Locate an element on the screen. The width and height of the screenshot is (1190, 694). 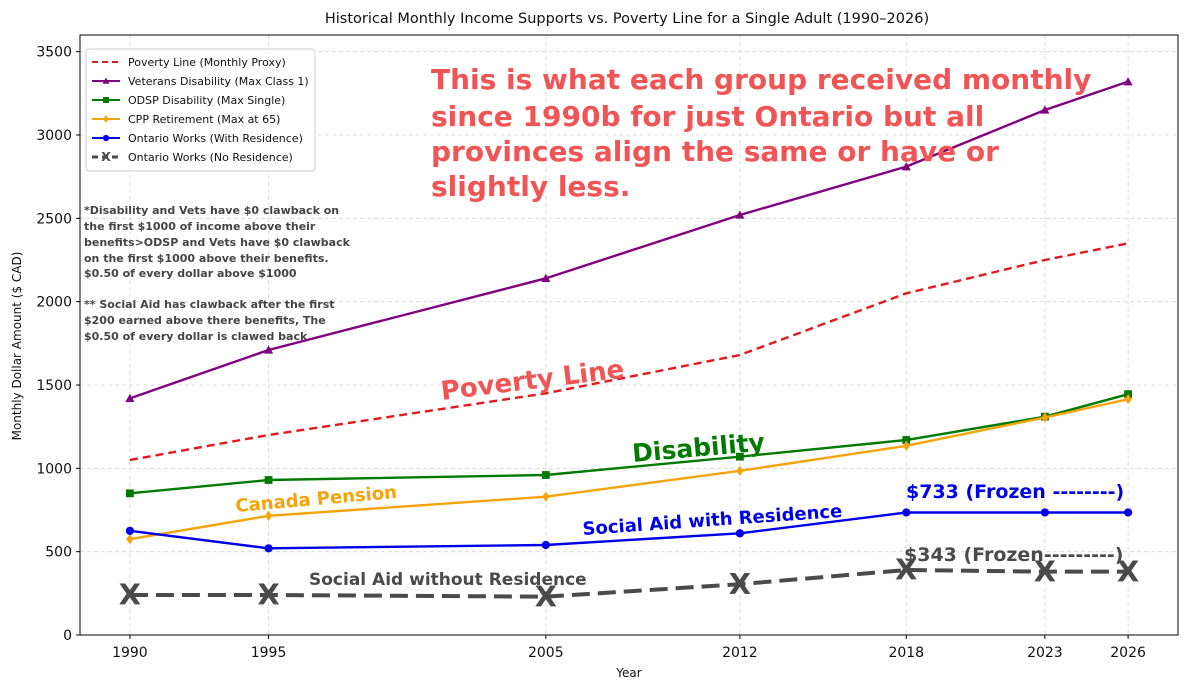
y-tick-label: 0 is located at coordinates (67, 636).